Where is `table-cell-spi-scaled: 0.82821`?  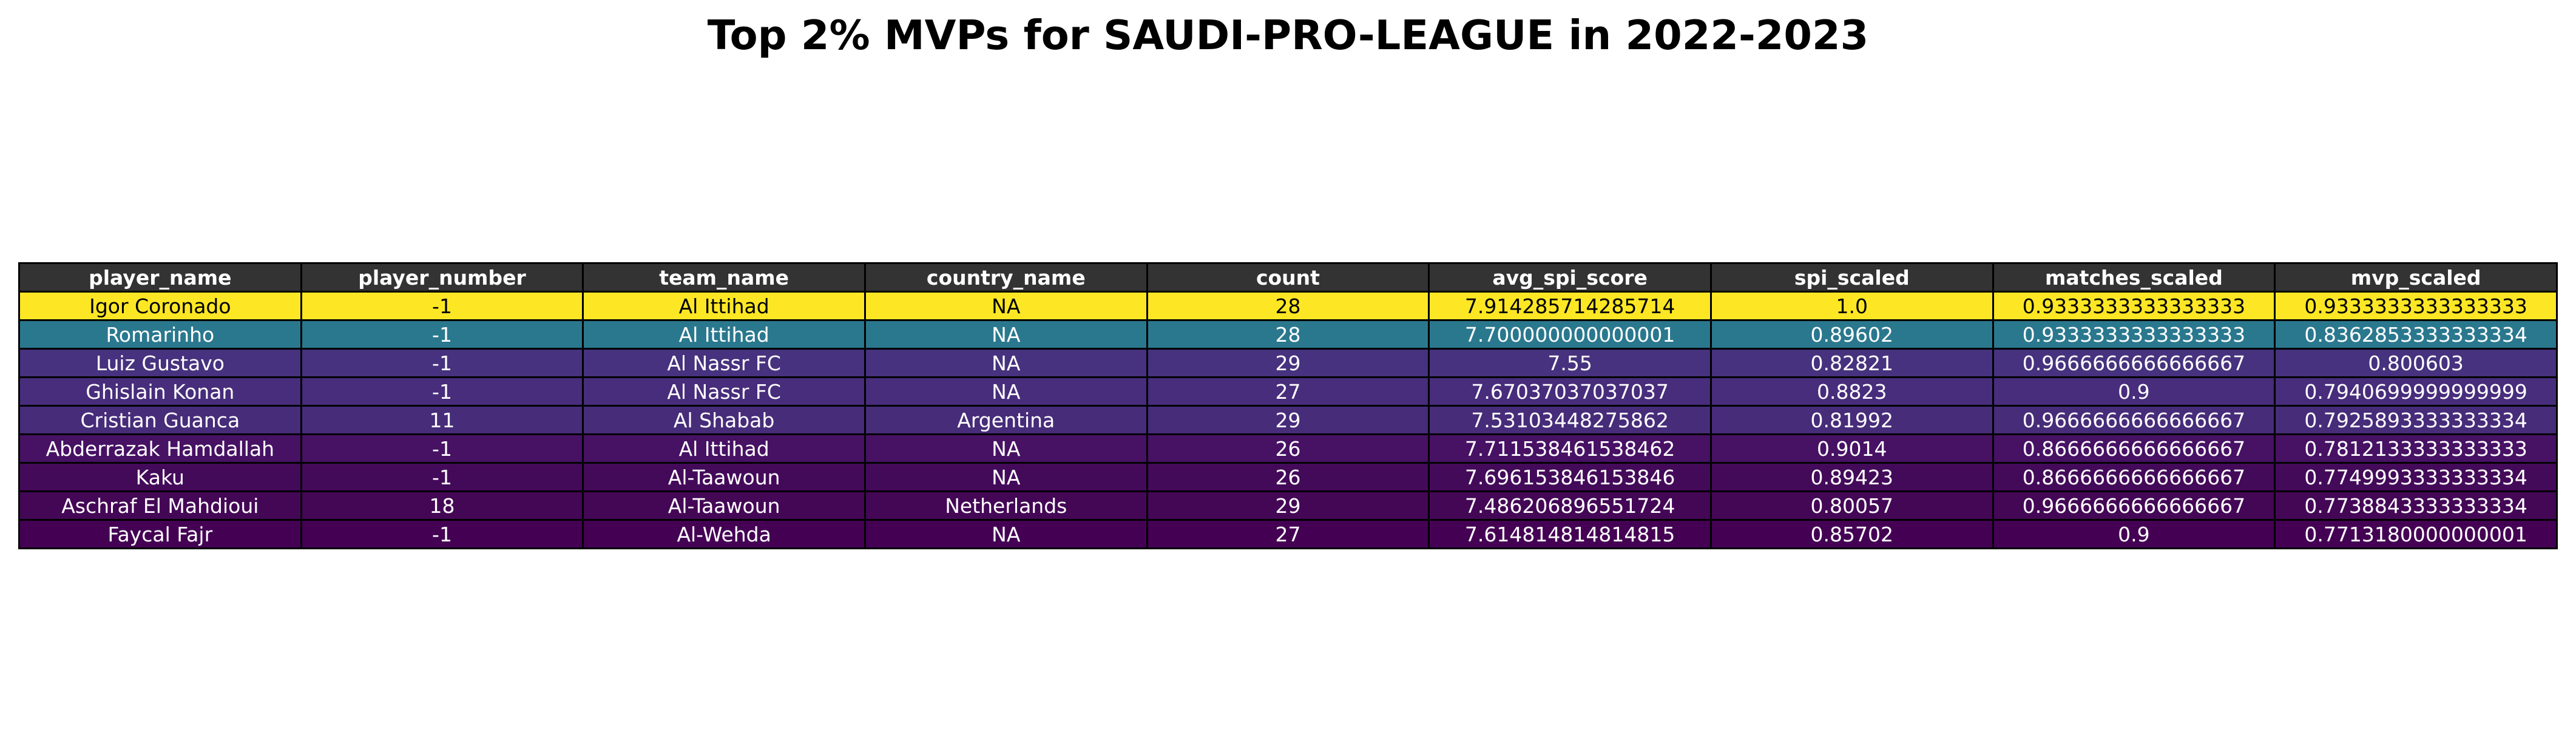 table-cell-spi-scaled: 0.82821 is located at coordinates (1851, 363).